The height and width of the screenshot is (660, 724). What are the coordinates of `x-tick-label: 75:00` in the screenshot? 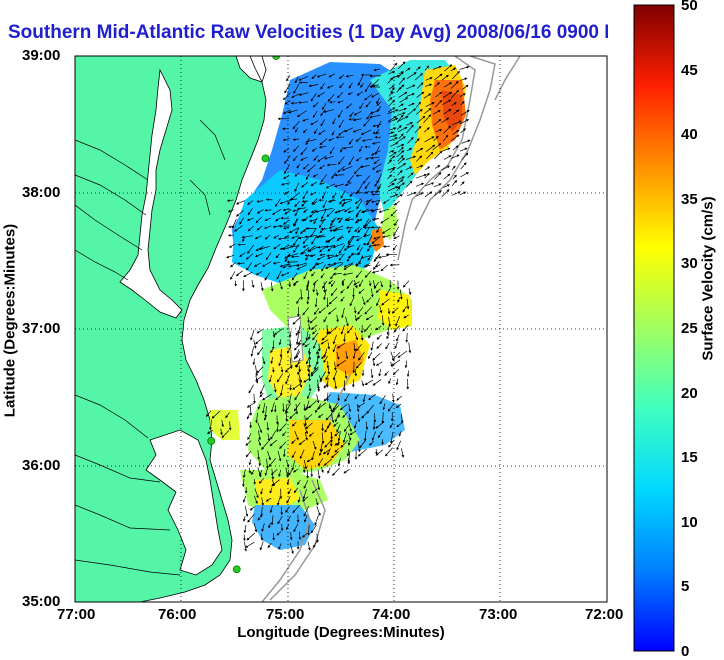 It's located at (285, 614).